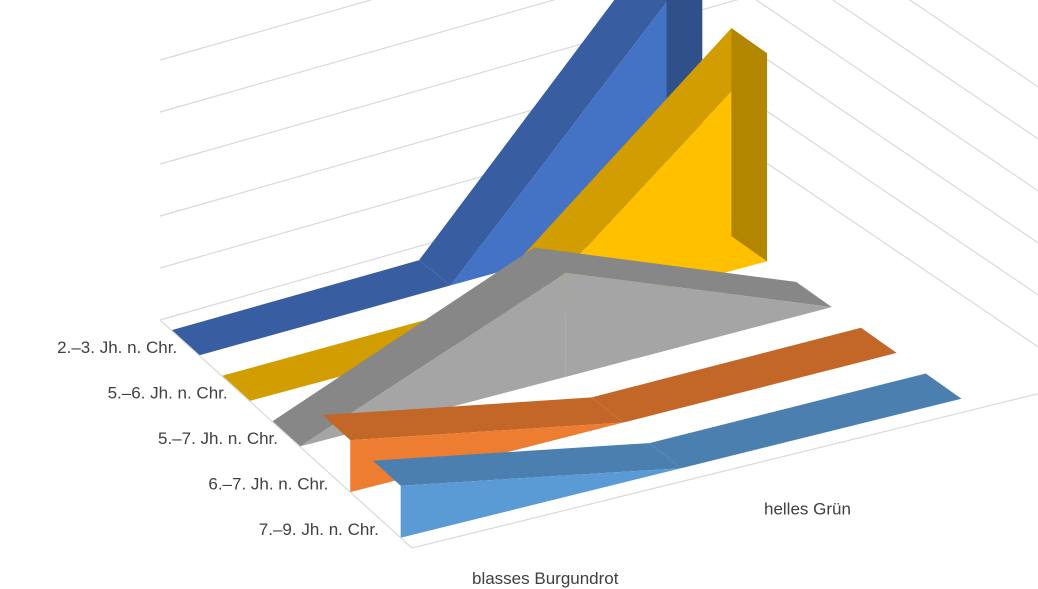  I want to click on x-category-label: blasses Burgundrot, so click(545, 578).